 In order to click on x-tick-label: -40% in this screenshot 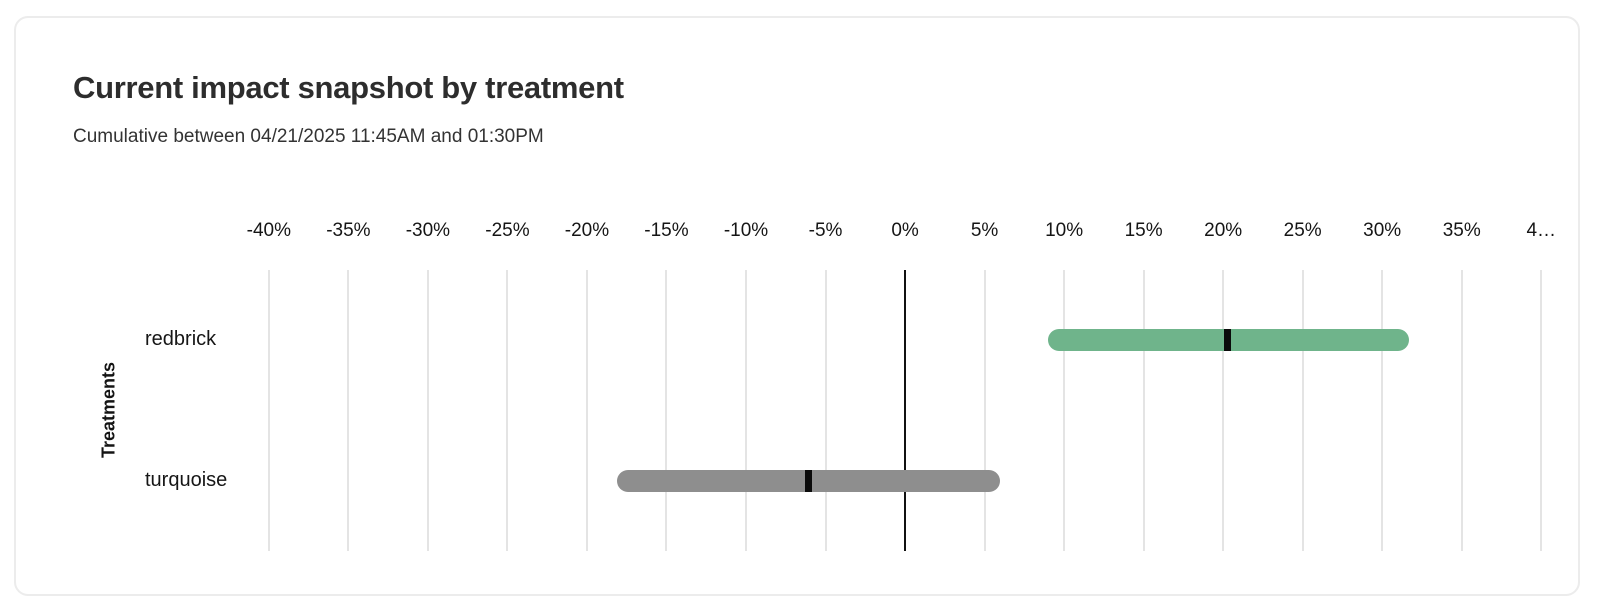, I will do `click(269, 230)`.